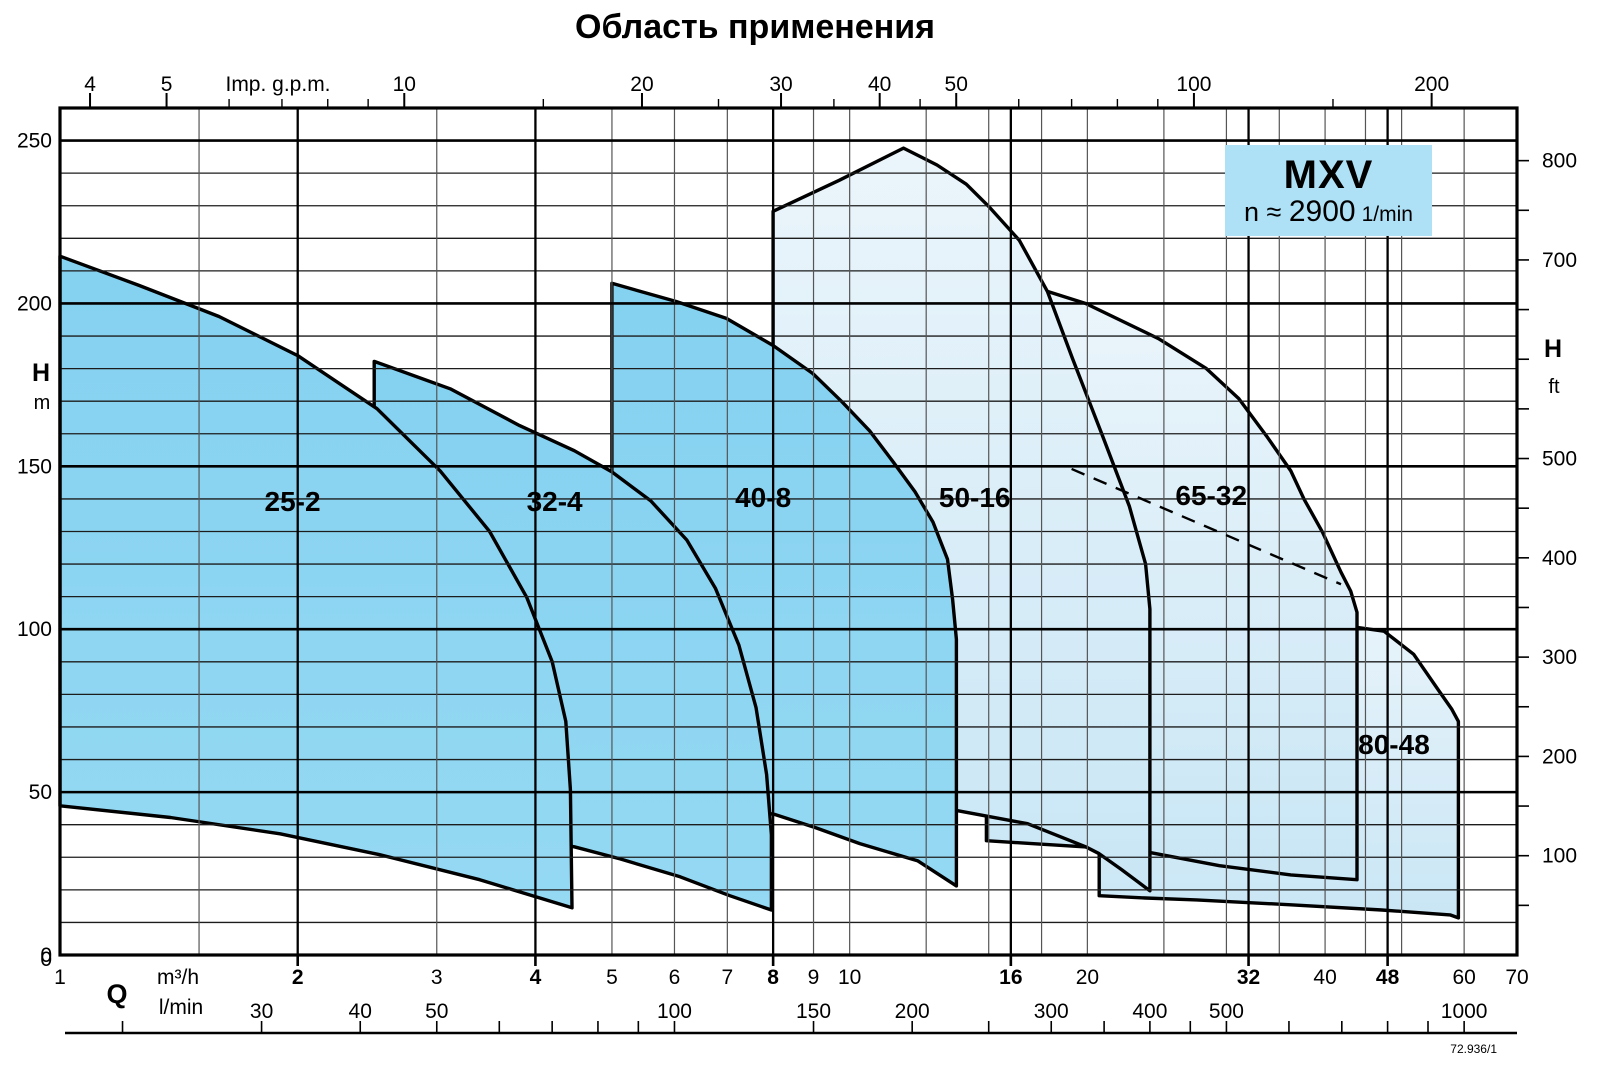 The height and width of the screenshot is (1072, 1600). What do you see at coordinates (1464, 1011) in the screenshot?
I see `svg-text: 1000` at bounding box center [1464, 1011].